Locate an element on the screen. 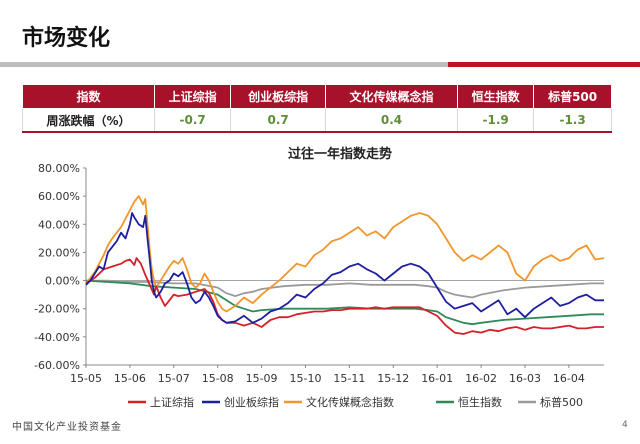  row-label: 周涨跌幅（%） is located at coordinates (88, 120).